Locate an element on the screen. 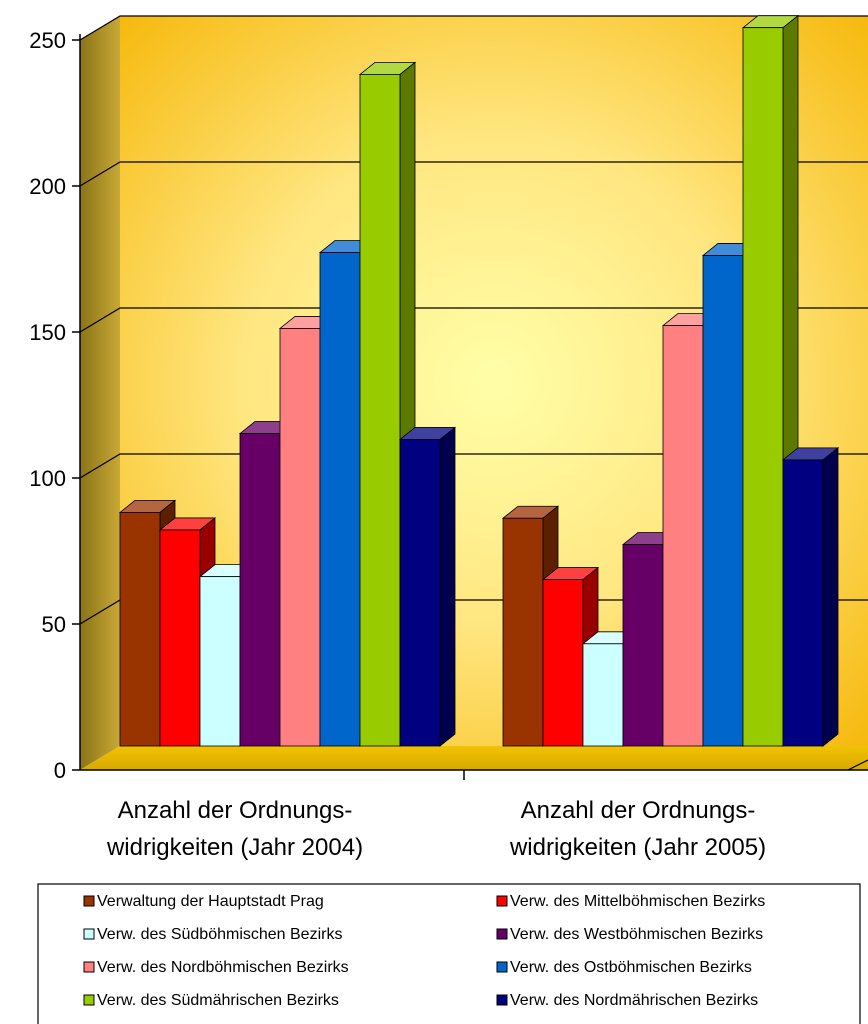 This screenshot has width=868, height=1024. y-tick-label: 0 is located at coordinates (60, 770).